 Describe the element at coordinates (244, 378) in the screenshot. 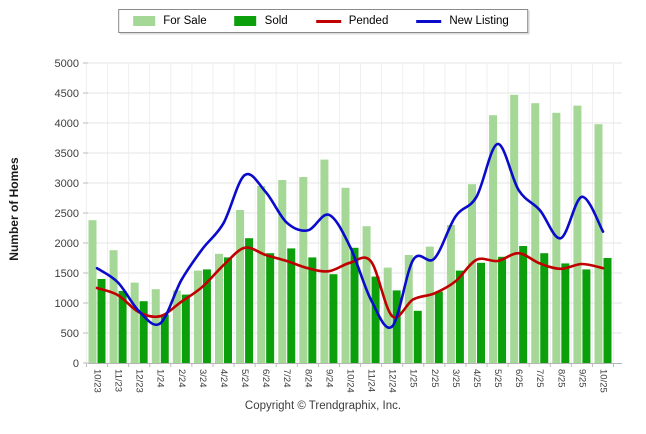

I see `x-tick-label: 5/24` at that location.